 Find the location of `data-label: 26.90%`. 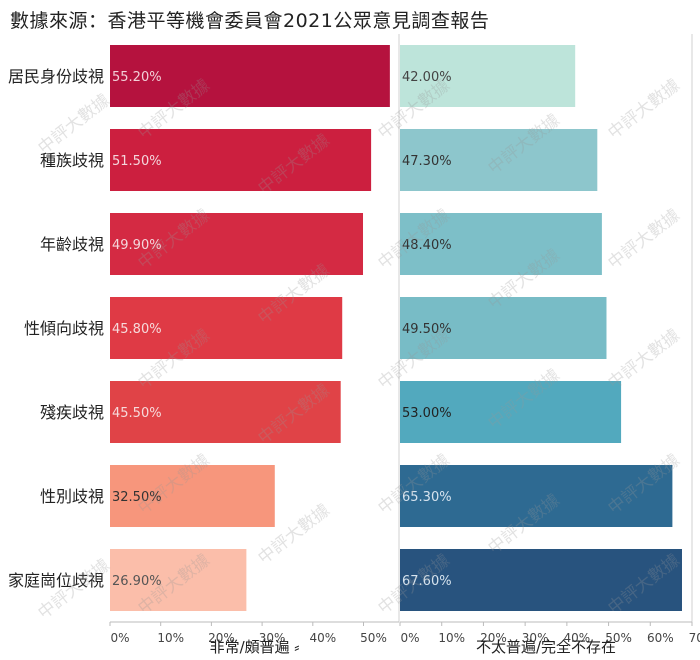

data-label: 26.90% is located at coordinates (137, 581).